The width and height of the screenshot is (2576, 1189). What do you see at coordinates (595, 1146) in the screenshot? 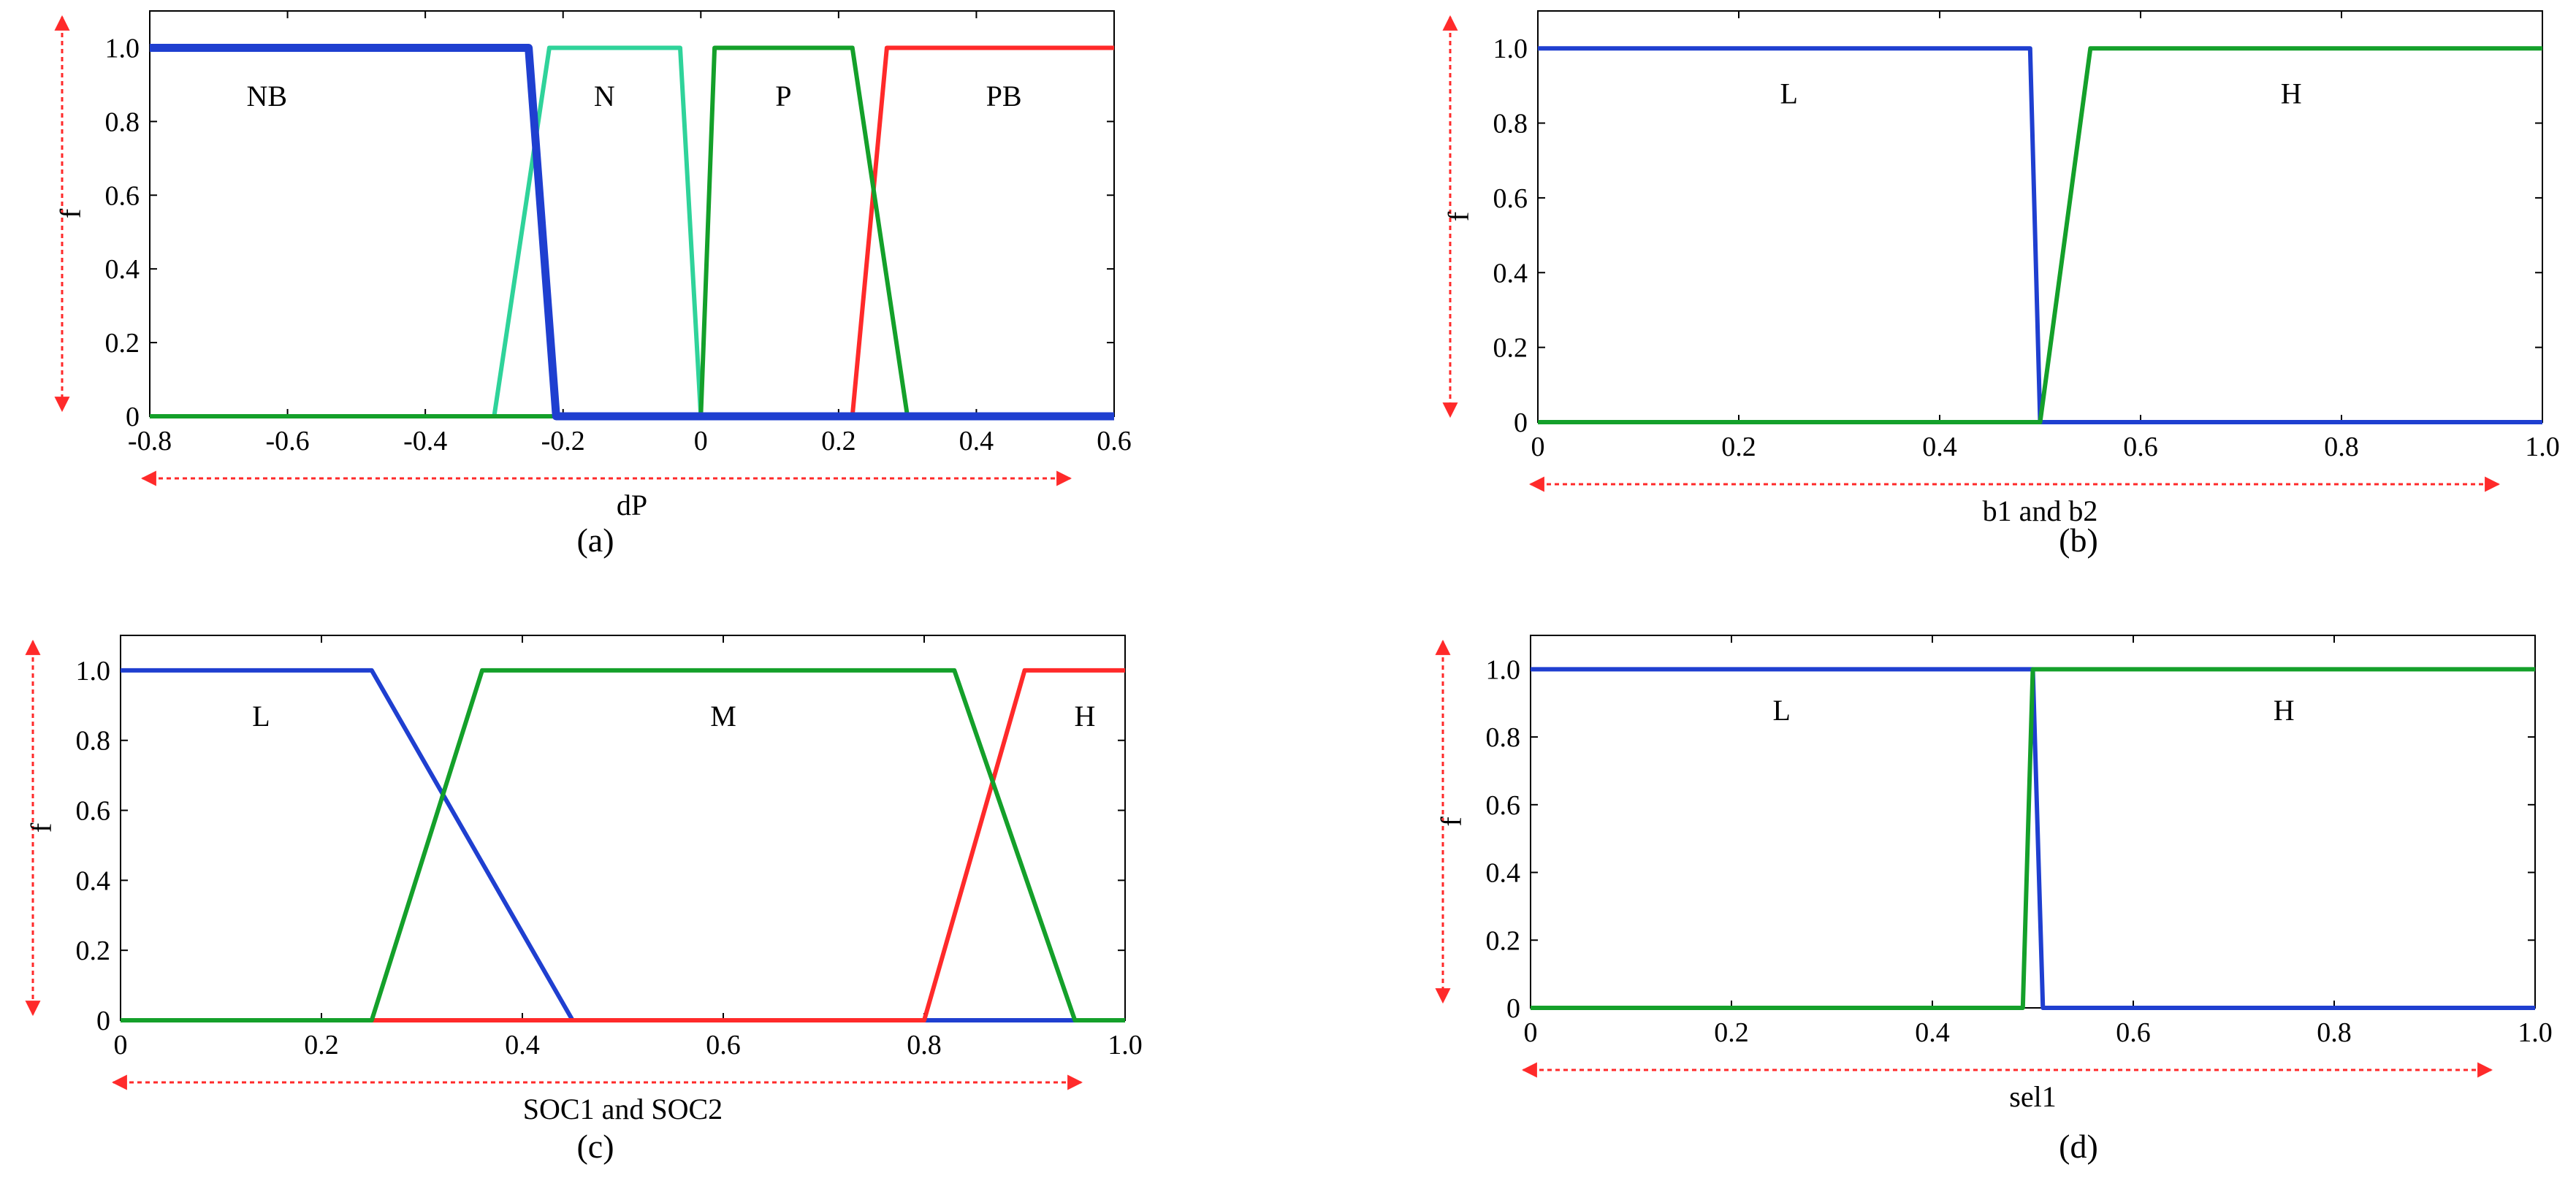
I see `panel-caption: (c)` at bounding box center [595, 1146].